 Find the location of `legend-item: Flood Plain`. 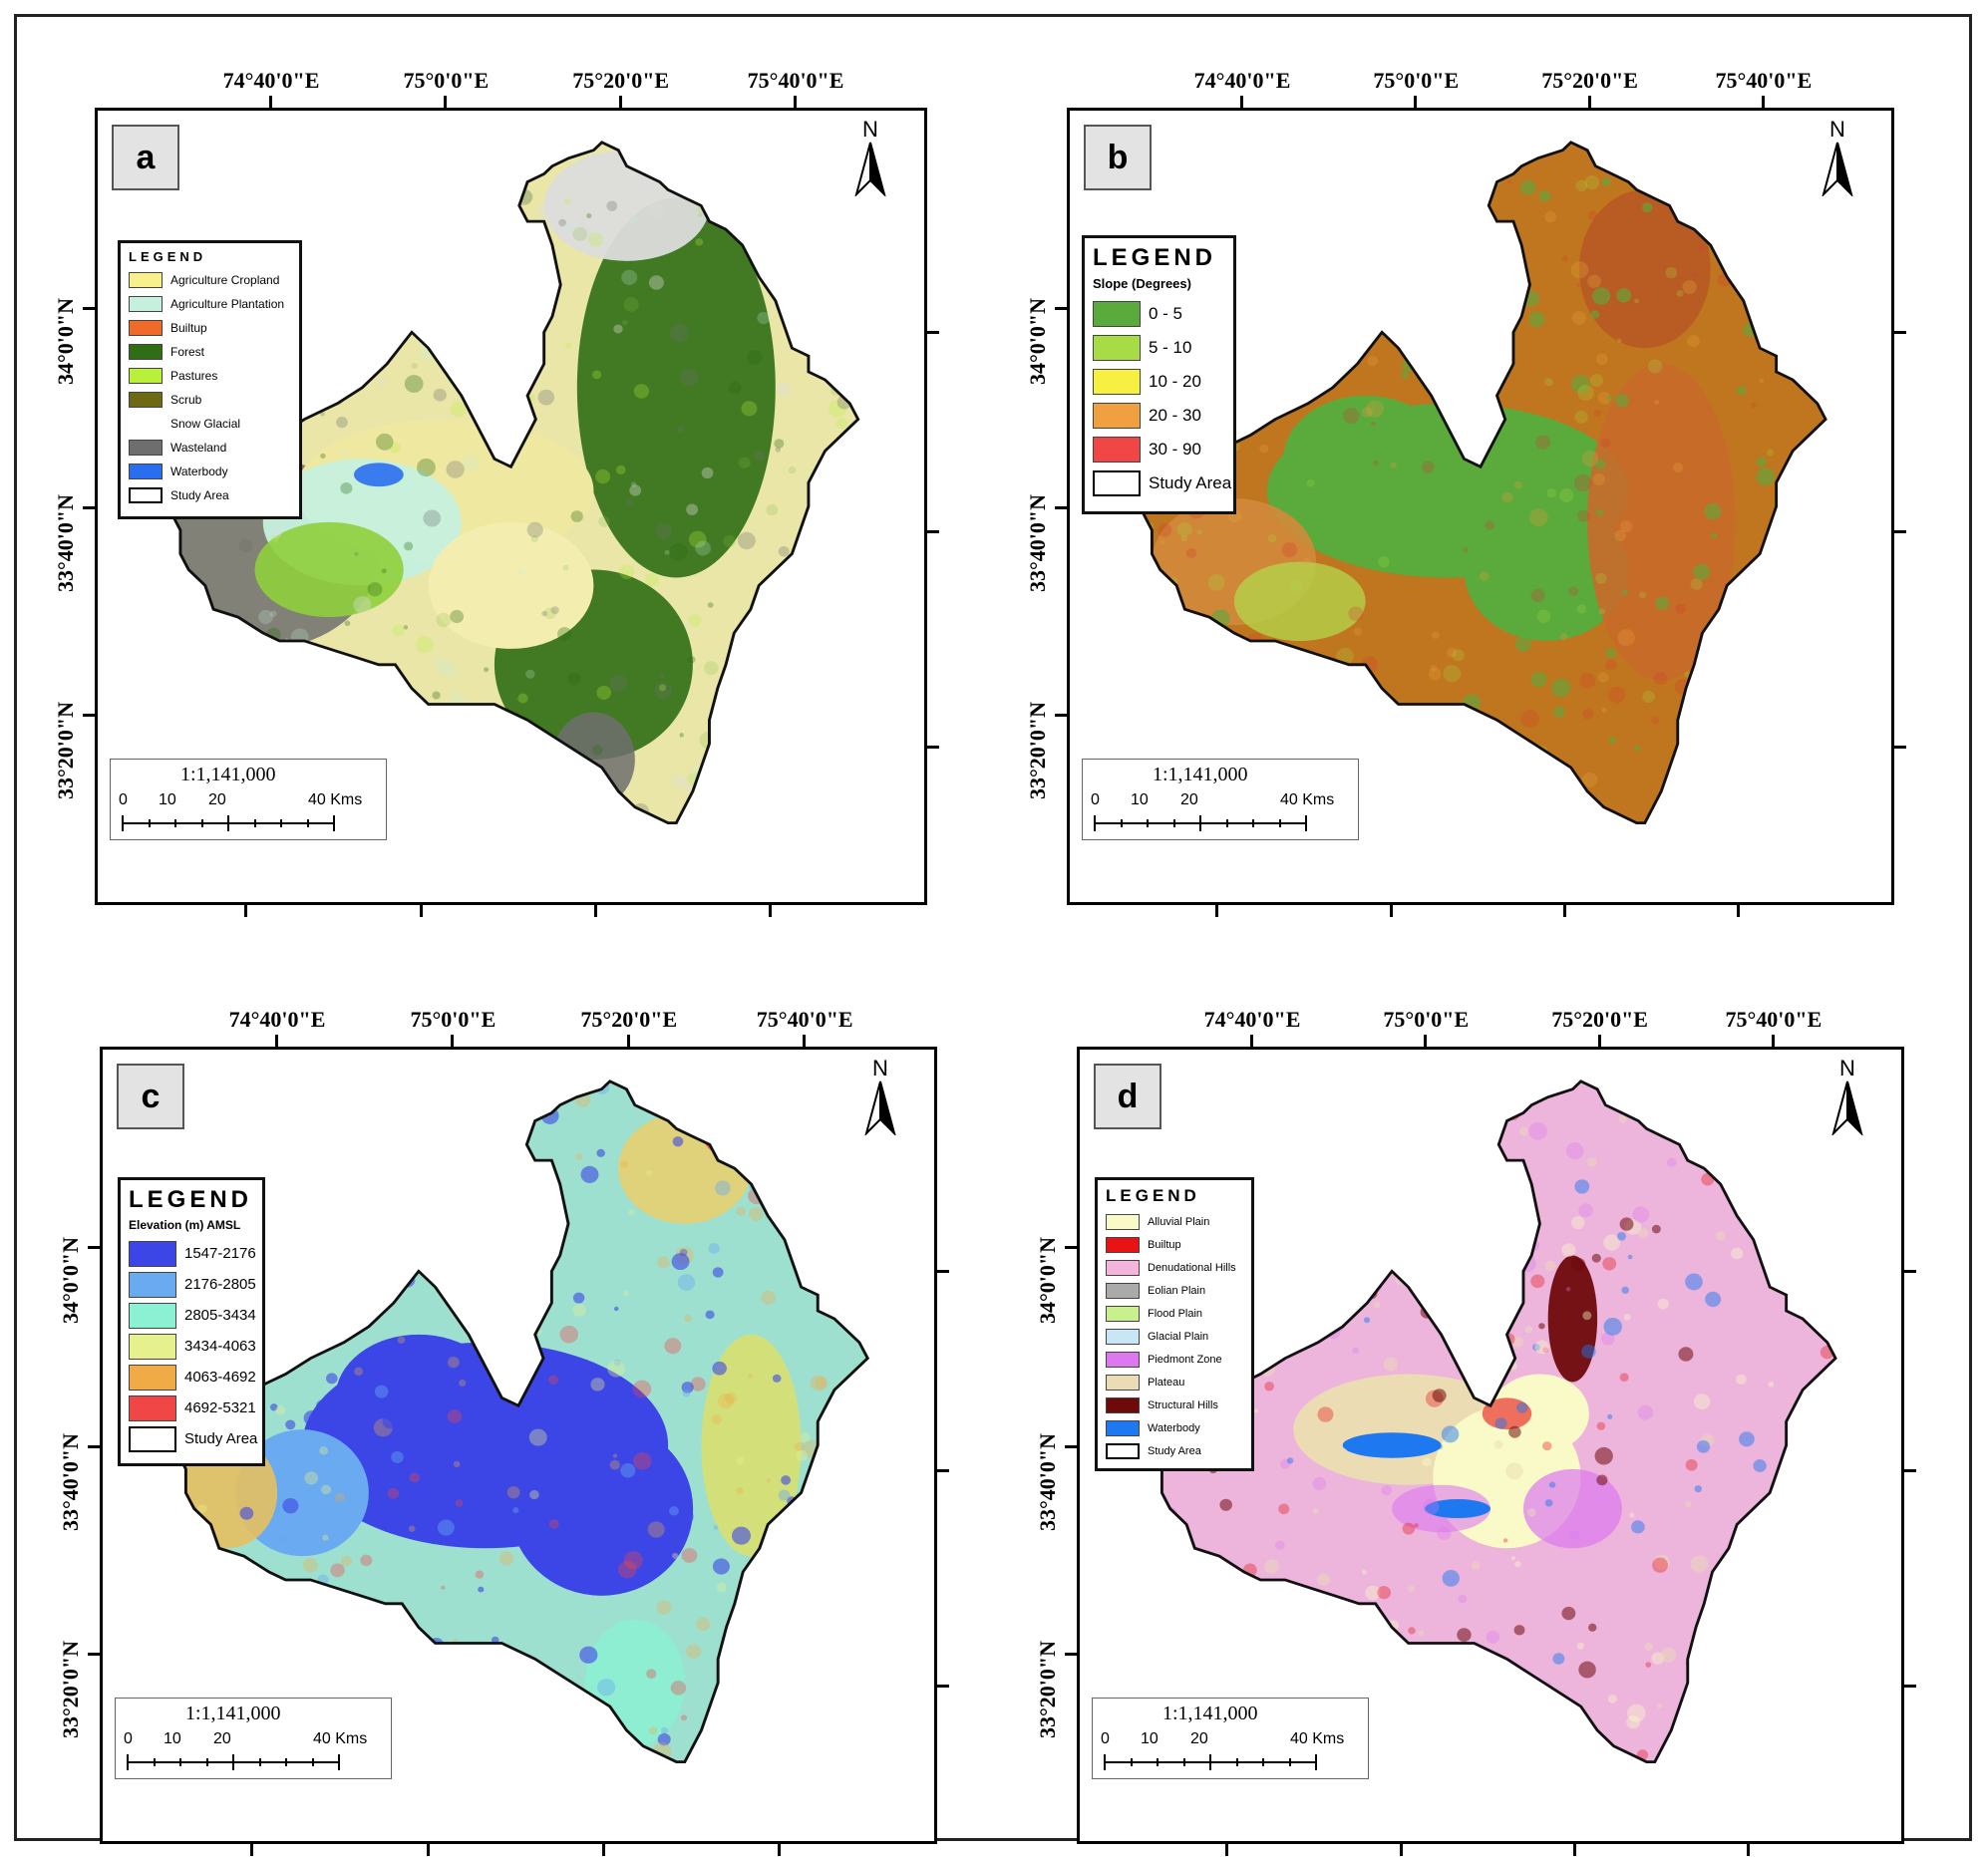

legend-item: Flood Plain is located at coordinates (1174, 1313).